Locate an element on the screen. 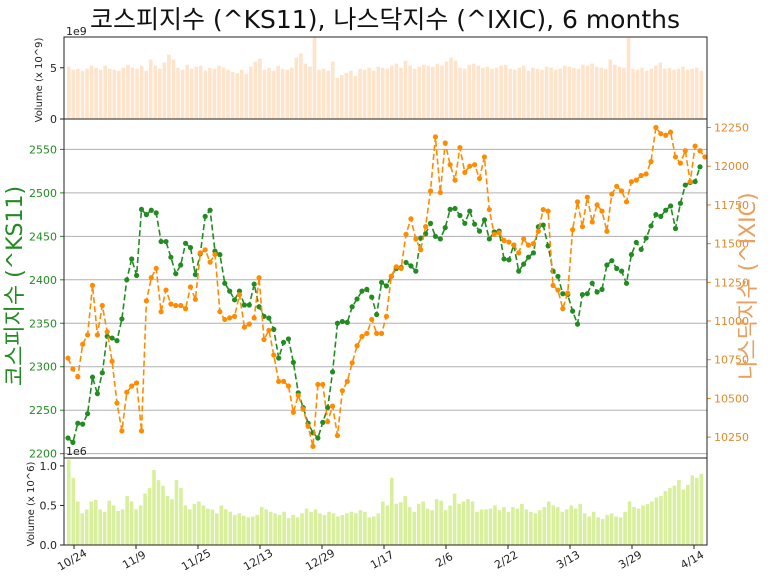  top-y-tick-label: 0 is located at coordinates (53, 119).